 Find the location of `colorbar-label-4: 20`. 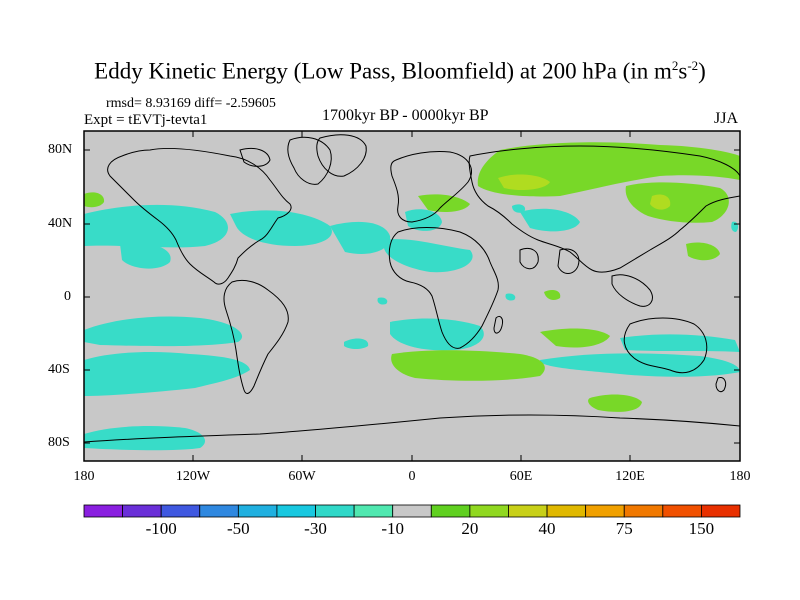

colorbar-label-4: 20 is located at coordinates (470, 528).